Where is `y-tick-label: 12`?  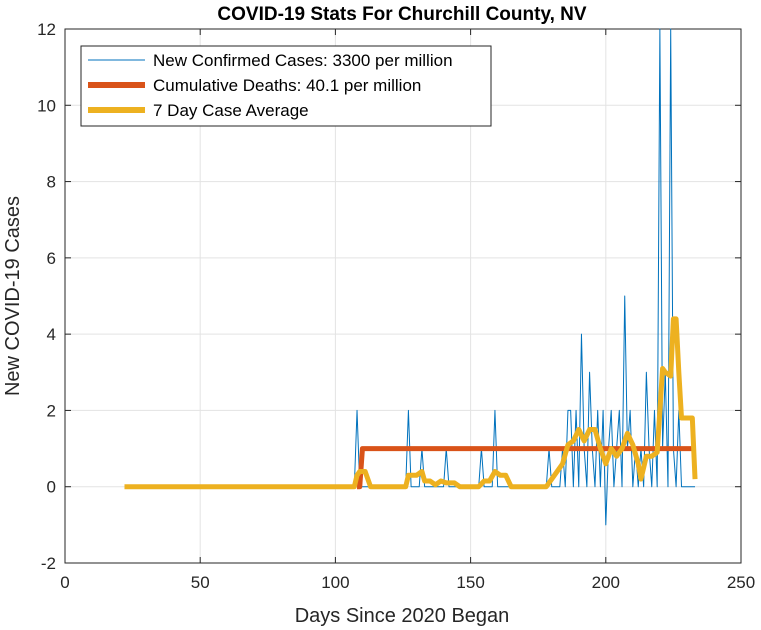 y-tick-label: 12 is located at coordinates (46, 29).